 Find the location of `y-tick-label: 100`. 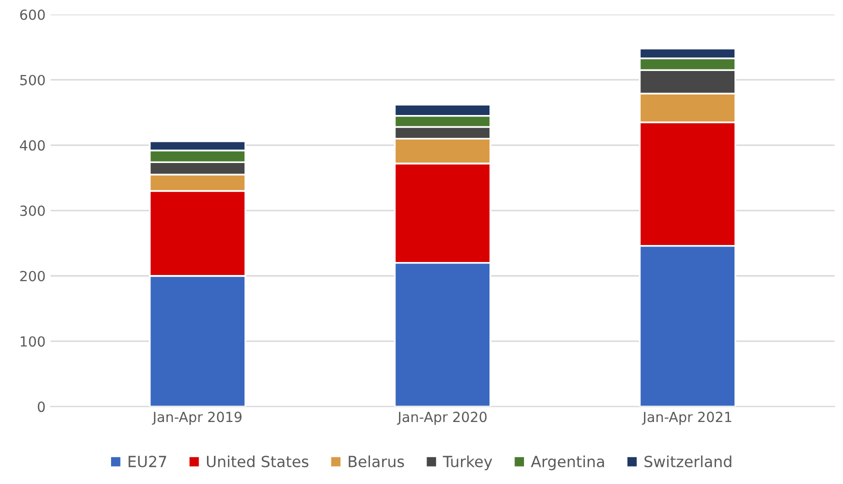

y-tick-label: 100 is located at coordinates (32, 341).